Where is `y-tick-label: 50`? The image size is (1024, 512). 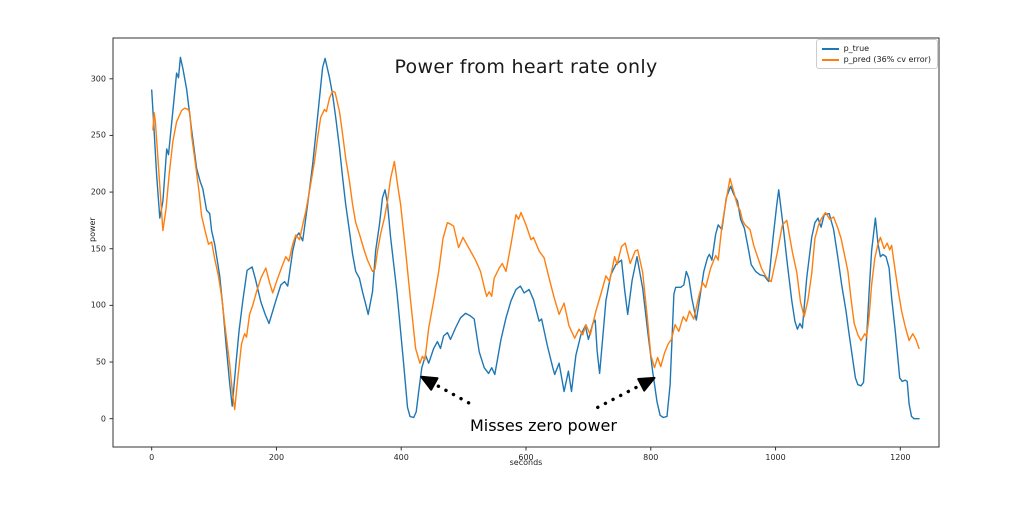 y-tick-label: 50 is located at coordinates (100, 362).